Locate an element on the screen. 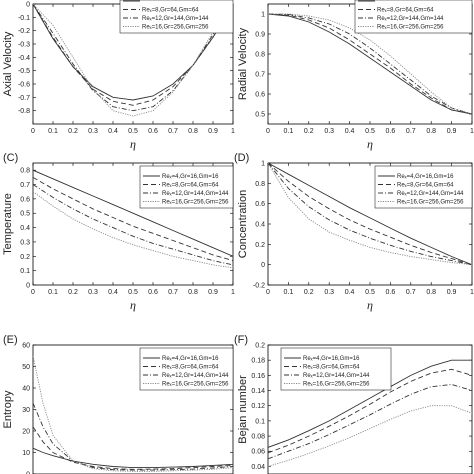 This screenshot has height=474, width=474. y-tick-label: 0.5 is located at coordinates (260, 115).